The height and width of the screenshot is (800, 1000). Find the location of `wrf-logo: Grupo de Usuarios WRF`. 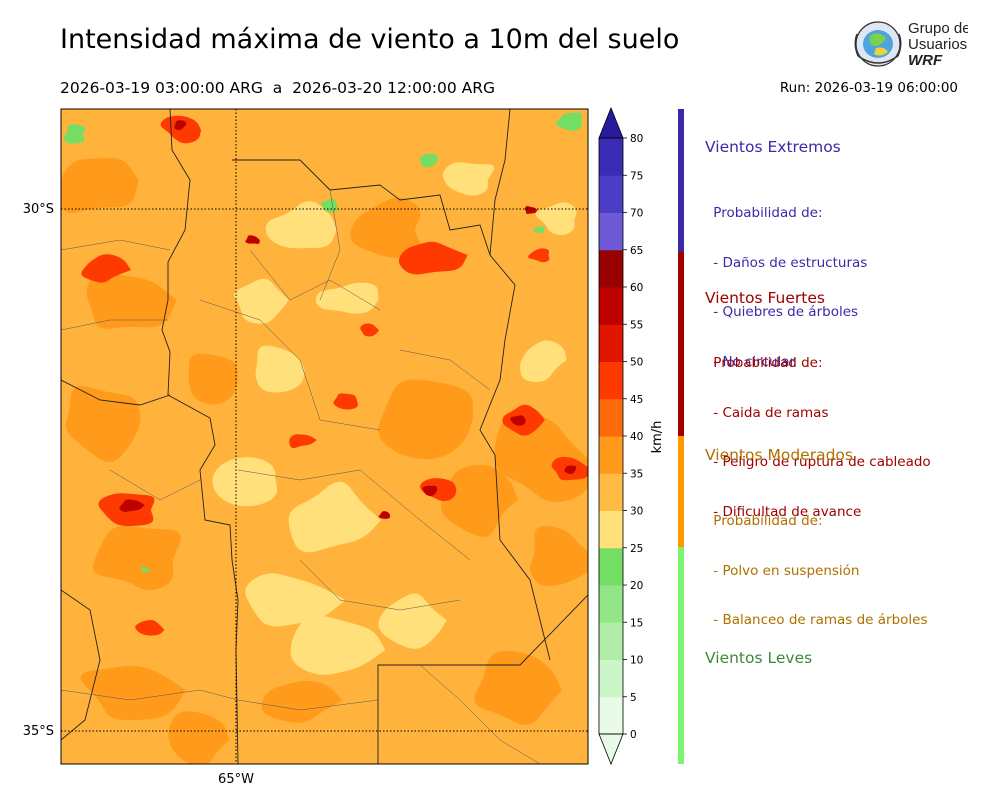

wrf-logo: Grupo de Usuarios WRF is located at coordinates (911, 44).